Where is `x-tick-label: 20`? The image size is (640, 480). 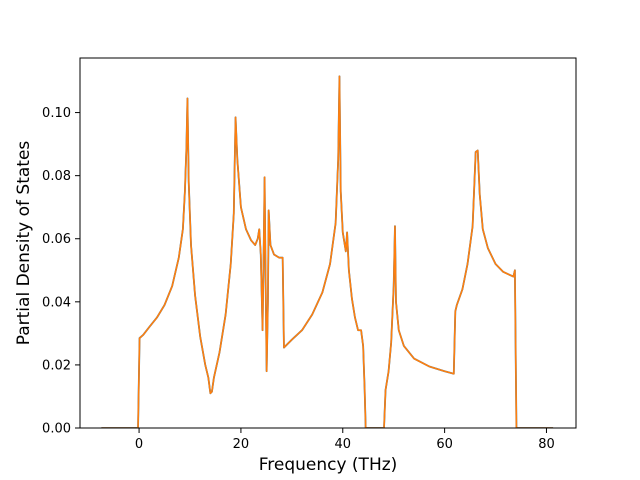
x-tick-label: 20 is located at coordinates (241, 444).